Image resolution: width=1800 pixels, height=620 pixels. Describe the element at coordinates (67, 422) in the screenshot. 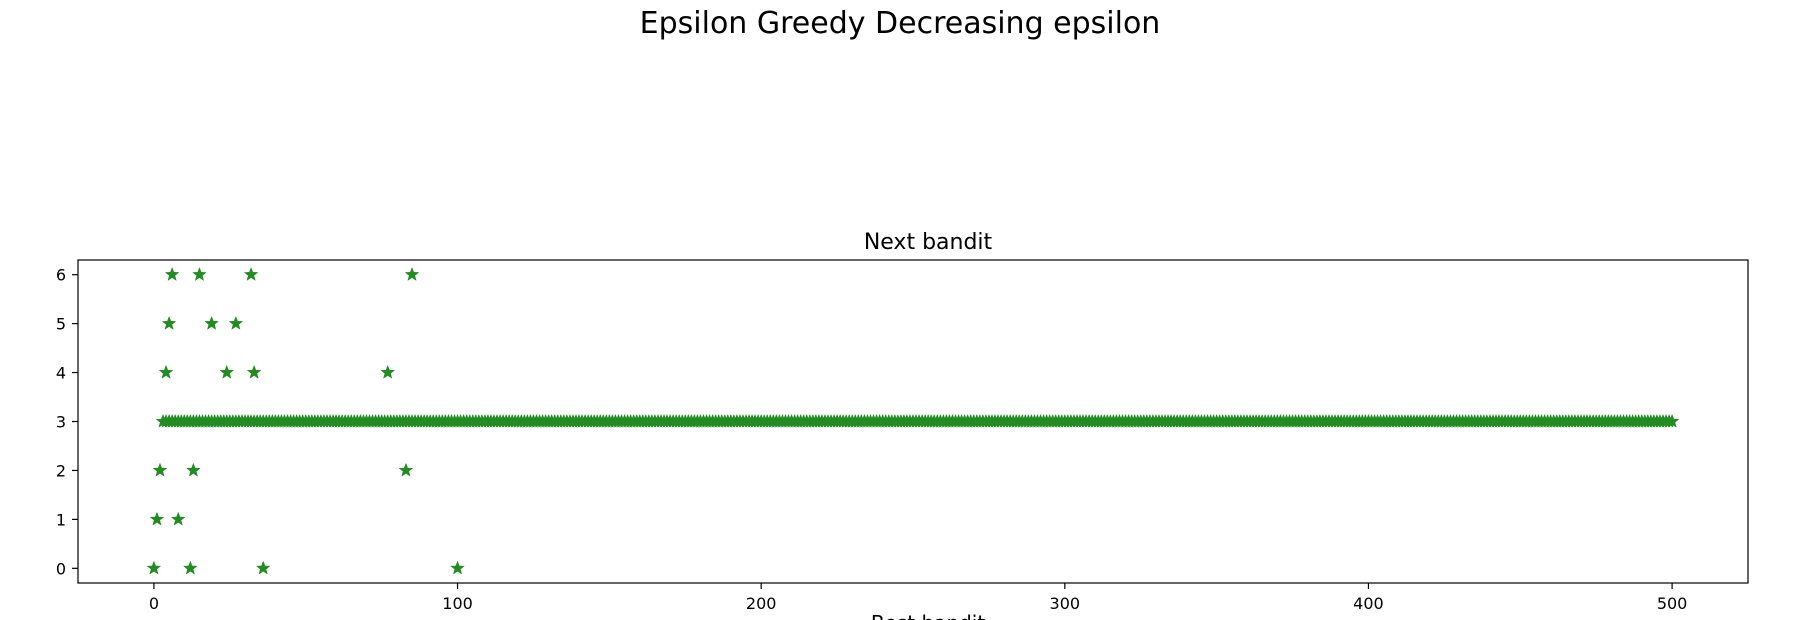

I see `y-axis: 0 1 2 3 4 5 6` at that location.